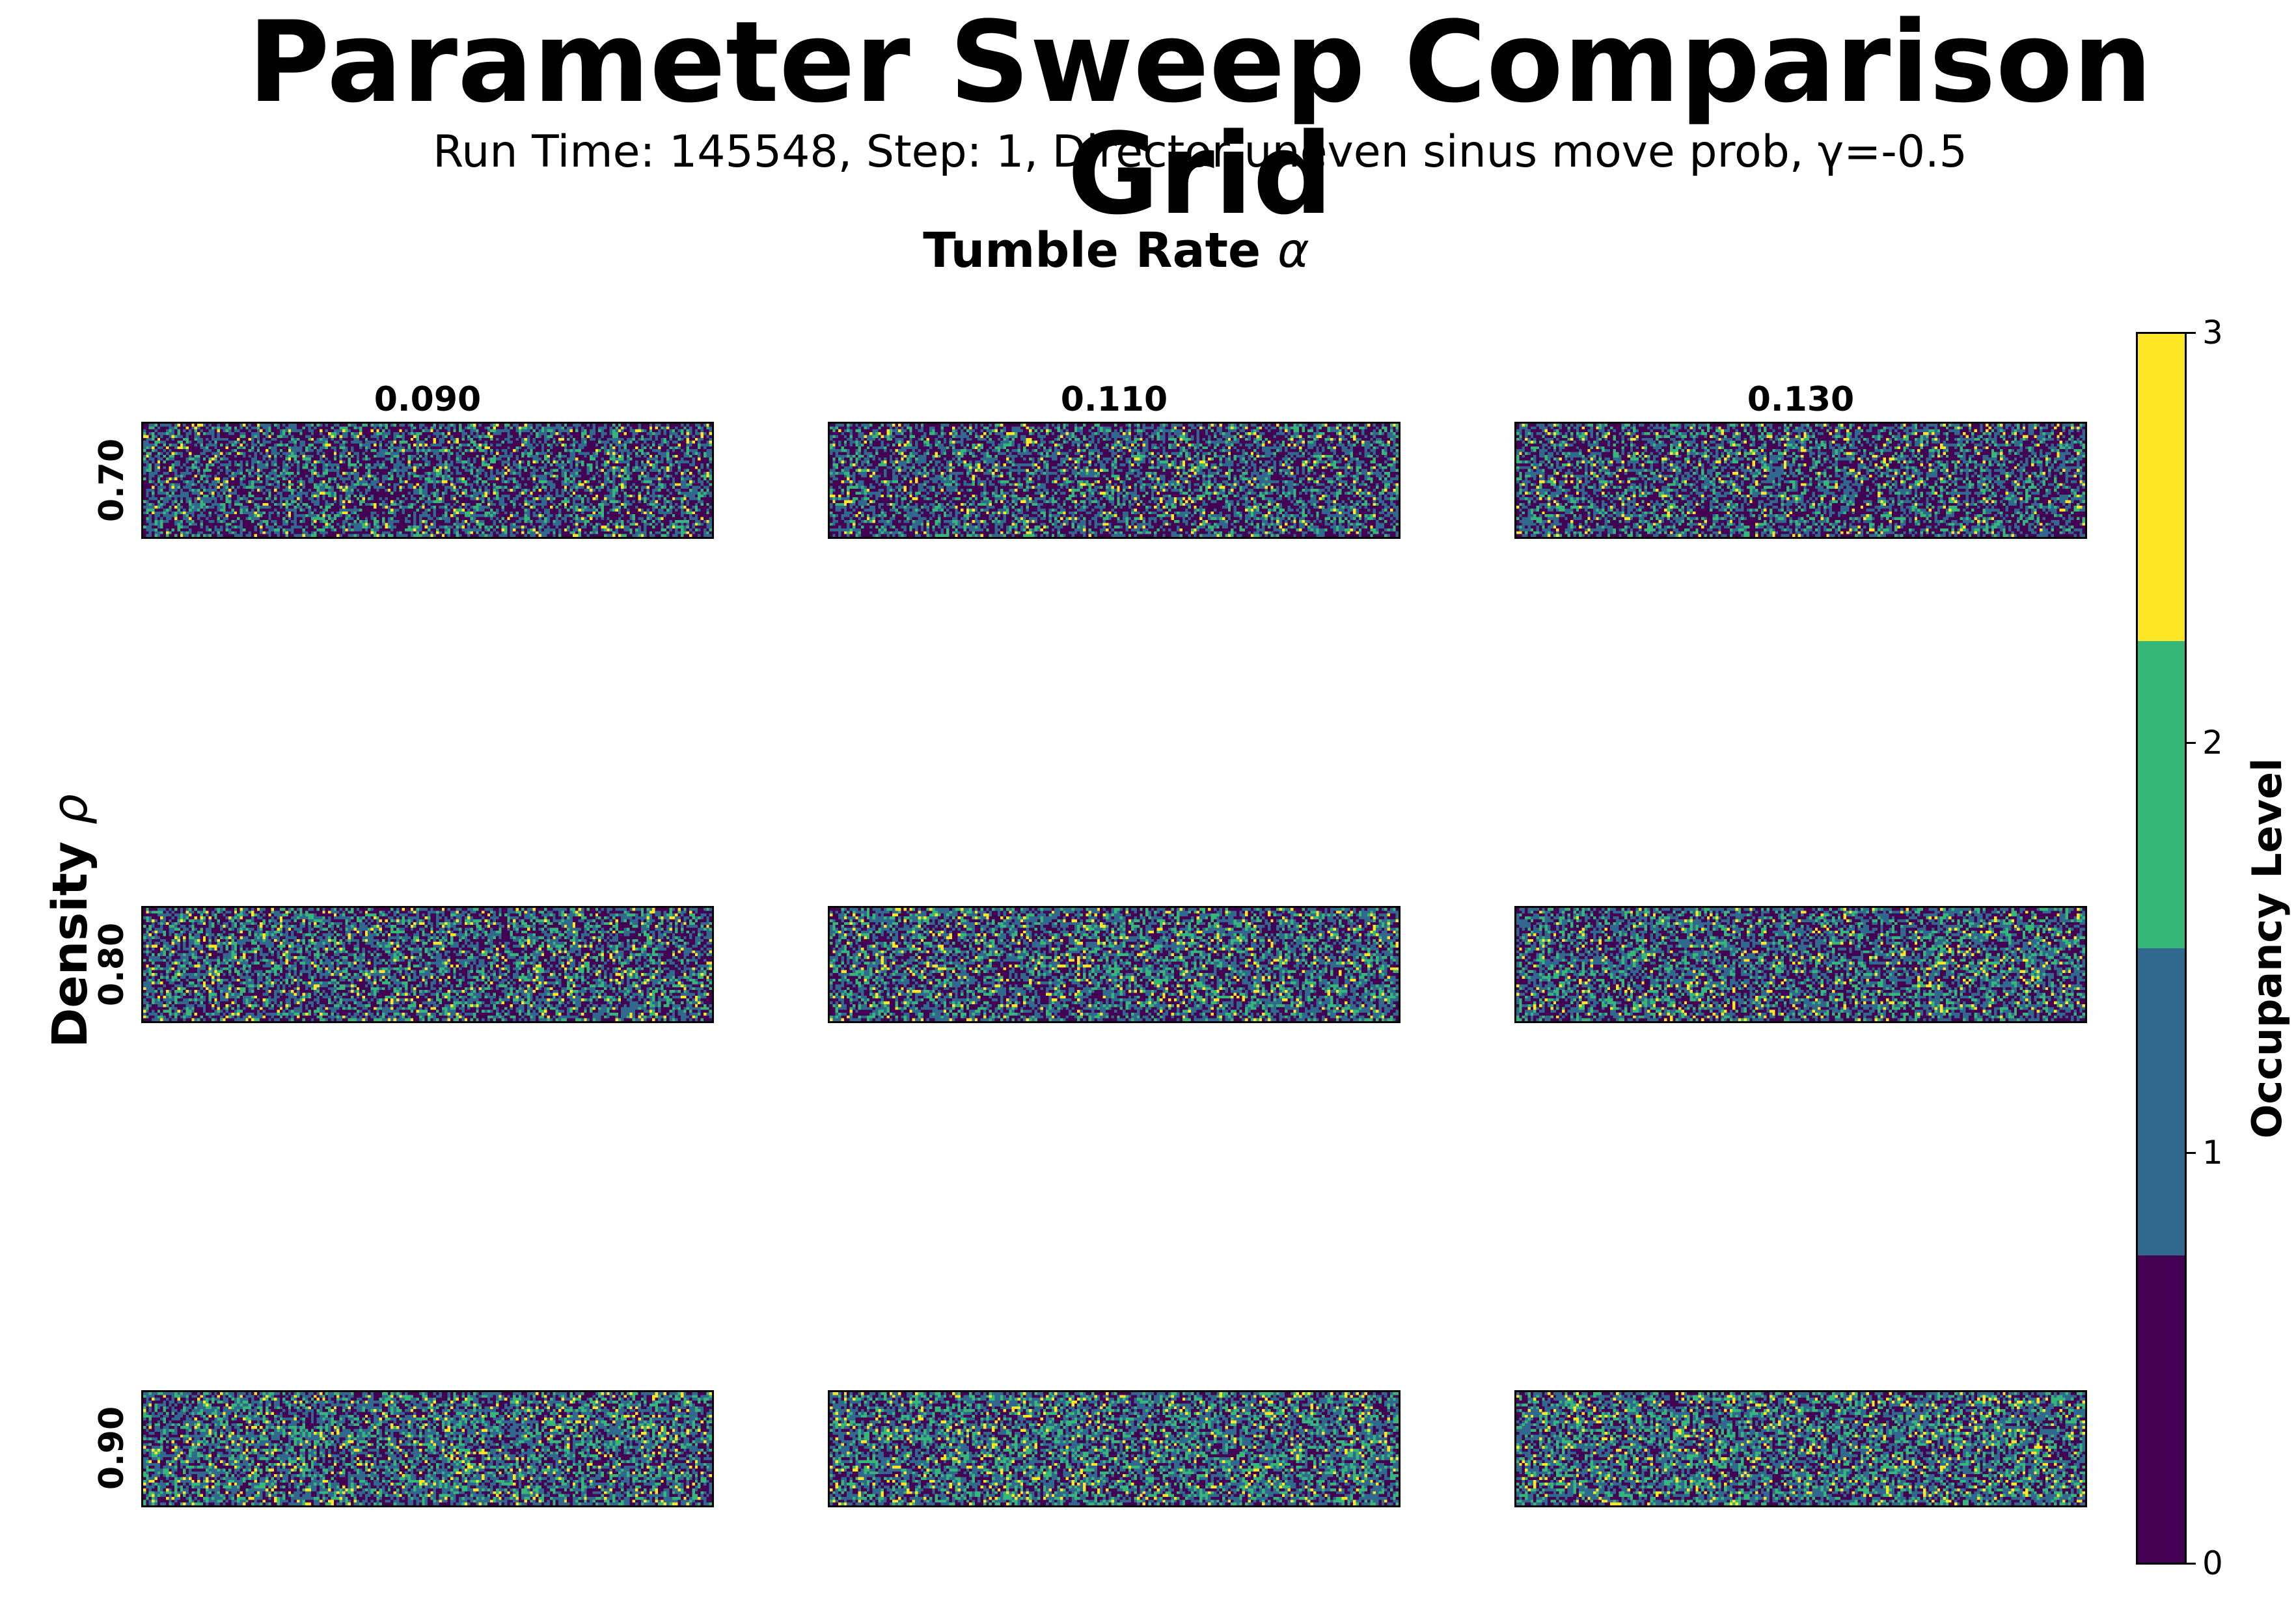  What do you see at coordinates (2213, 1563) in the screenshot?
I see `colorbar-tick-label-0: 0` at bounding box center [2213, 1563].